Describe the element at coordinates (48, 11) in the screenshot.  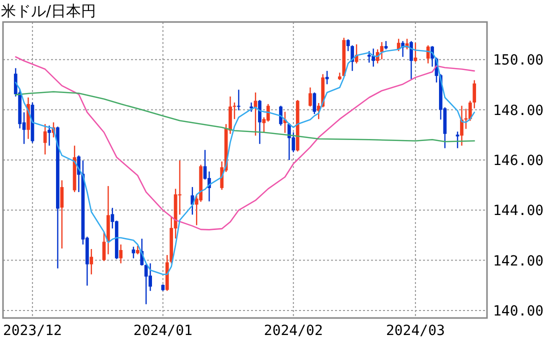
I see `title: 米ドル/日本円` at that location.